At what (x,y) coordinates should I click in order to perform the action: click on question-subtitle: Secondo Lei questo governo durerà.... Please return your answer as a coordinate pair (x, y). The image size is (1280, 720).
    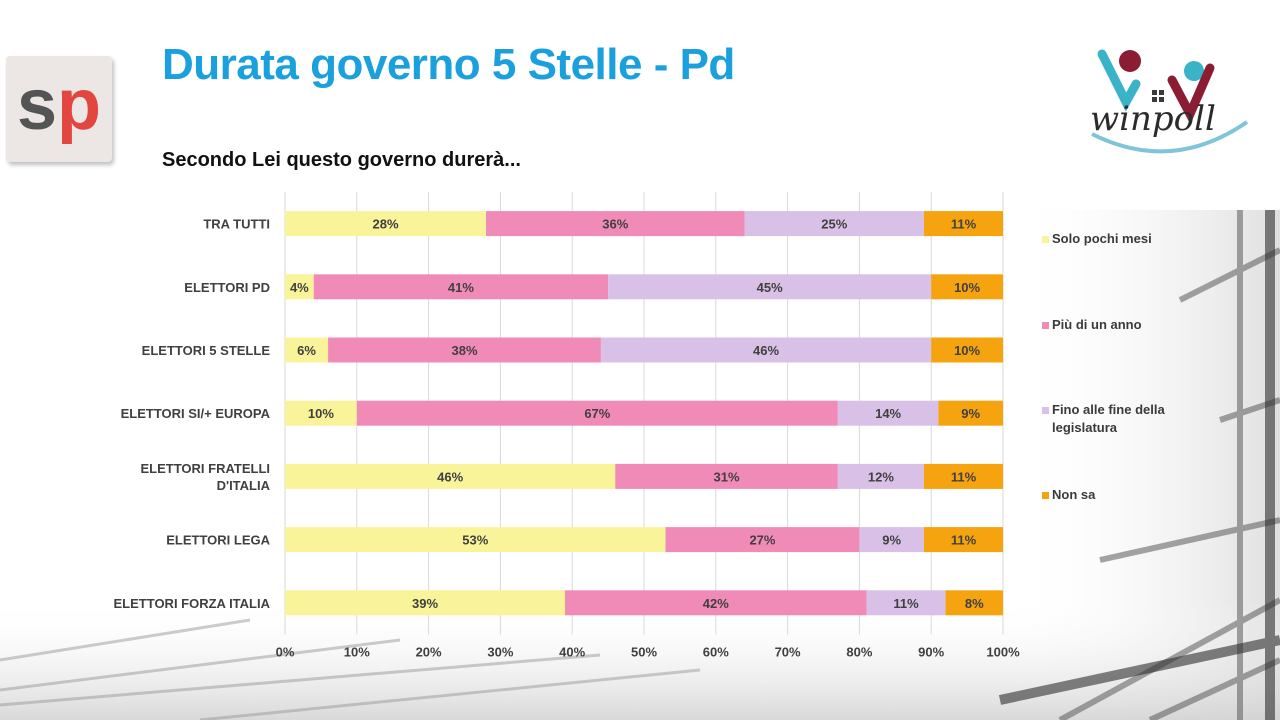
    Looking at the image, I should click on (341, 160).